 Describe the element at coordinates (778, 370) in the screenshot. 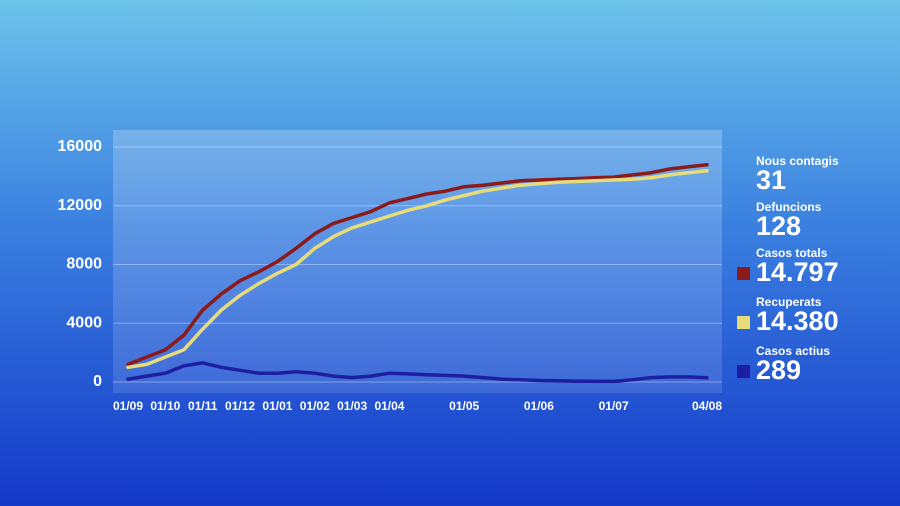

I see `legend-value: 289` at that location.